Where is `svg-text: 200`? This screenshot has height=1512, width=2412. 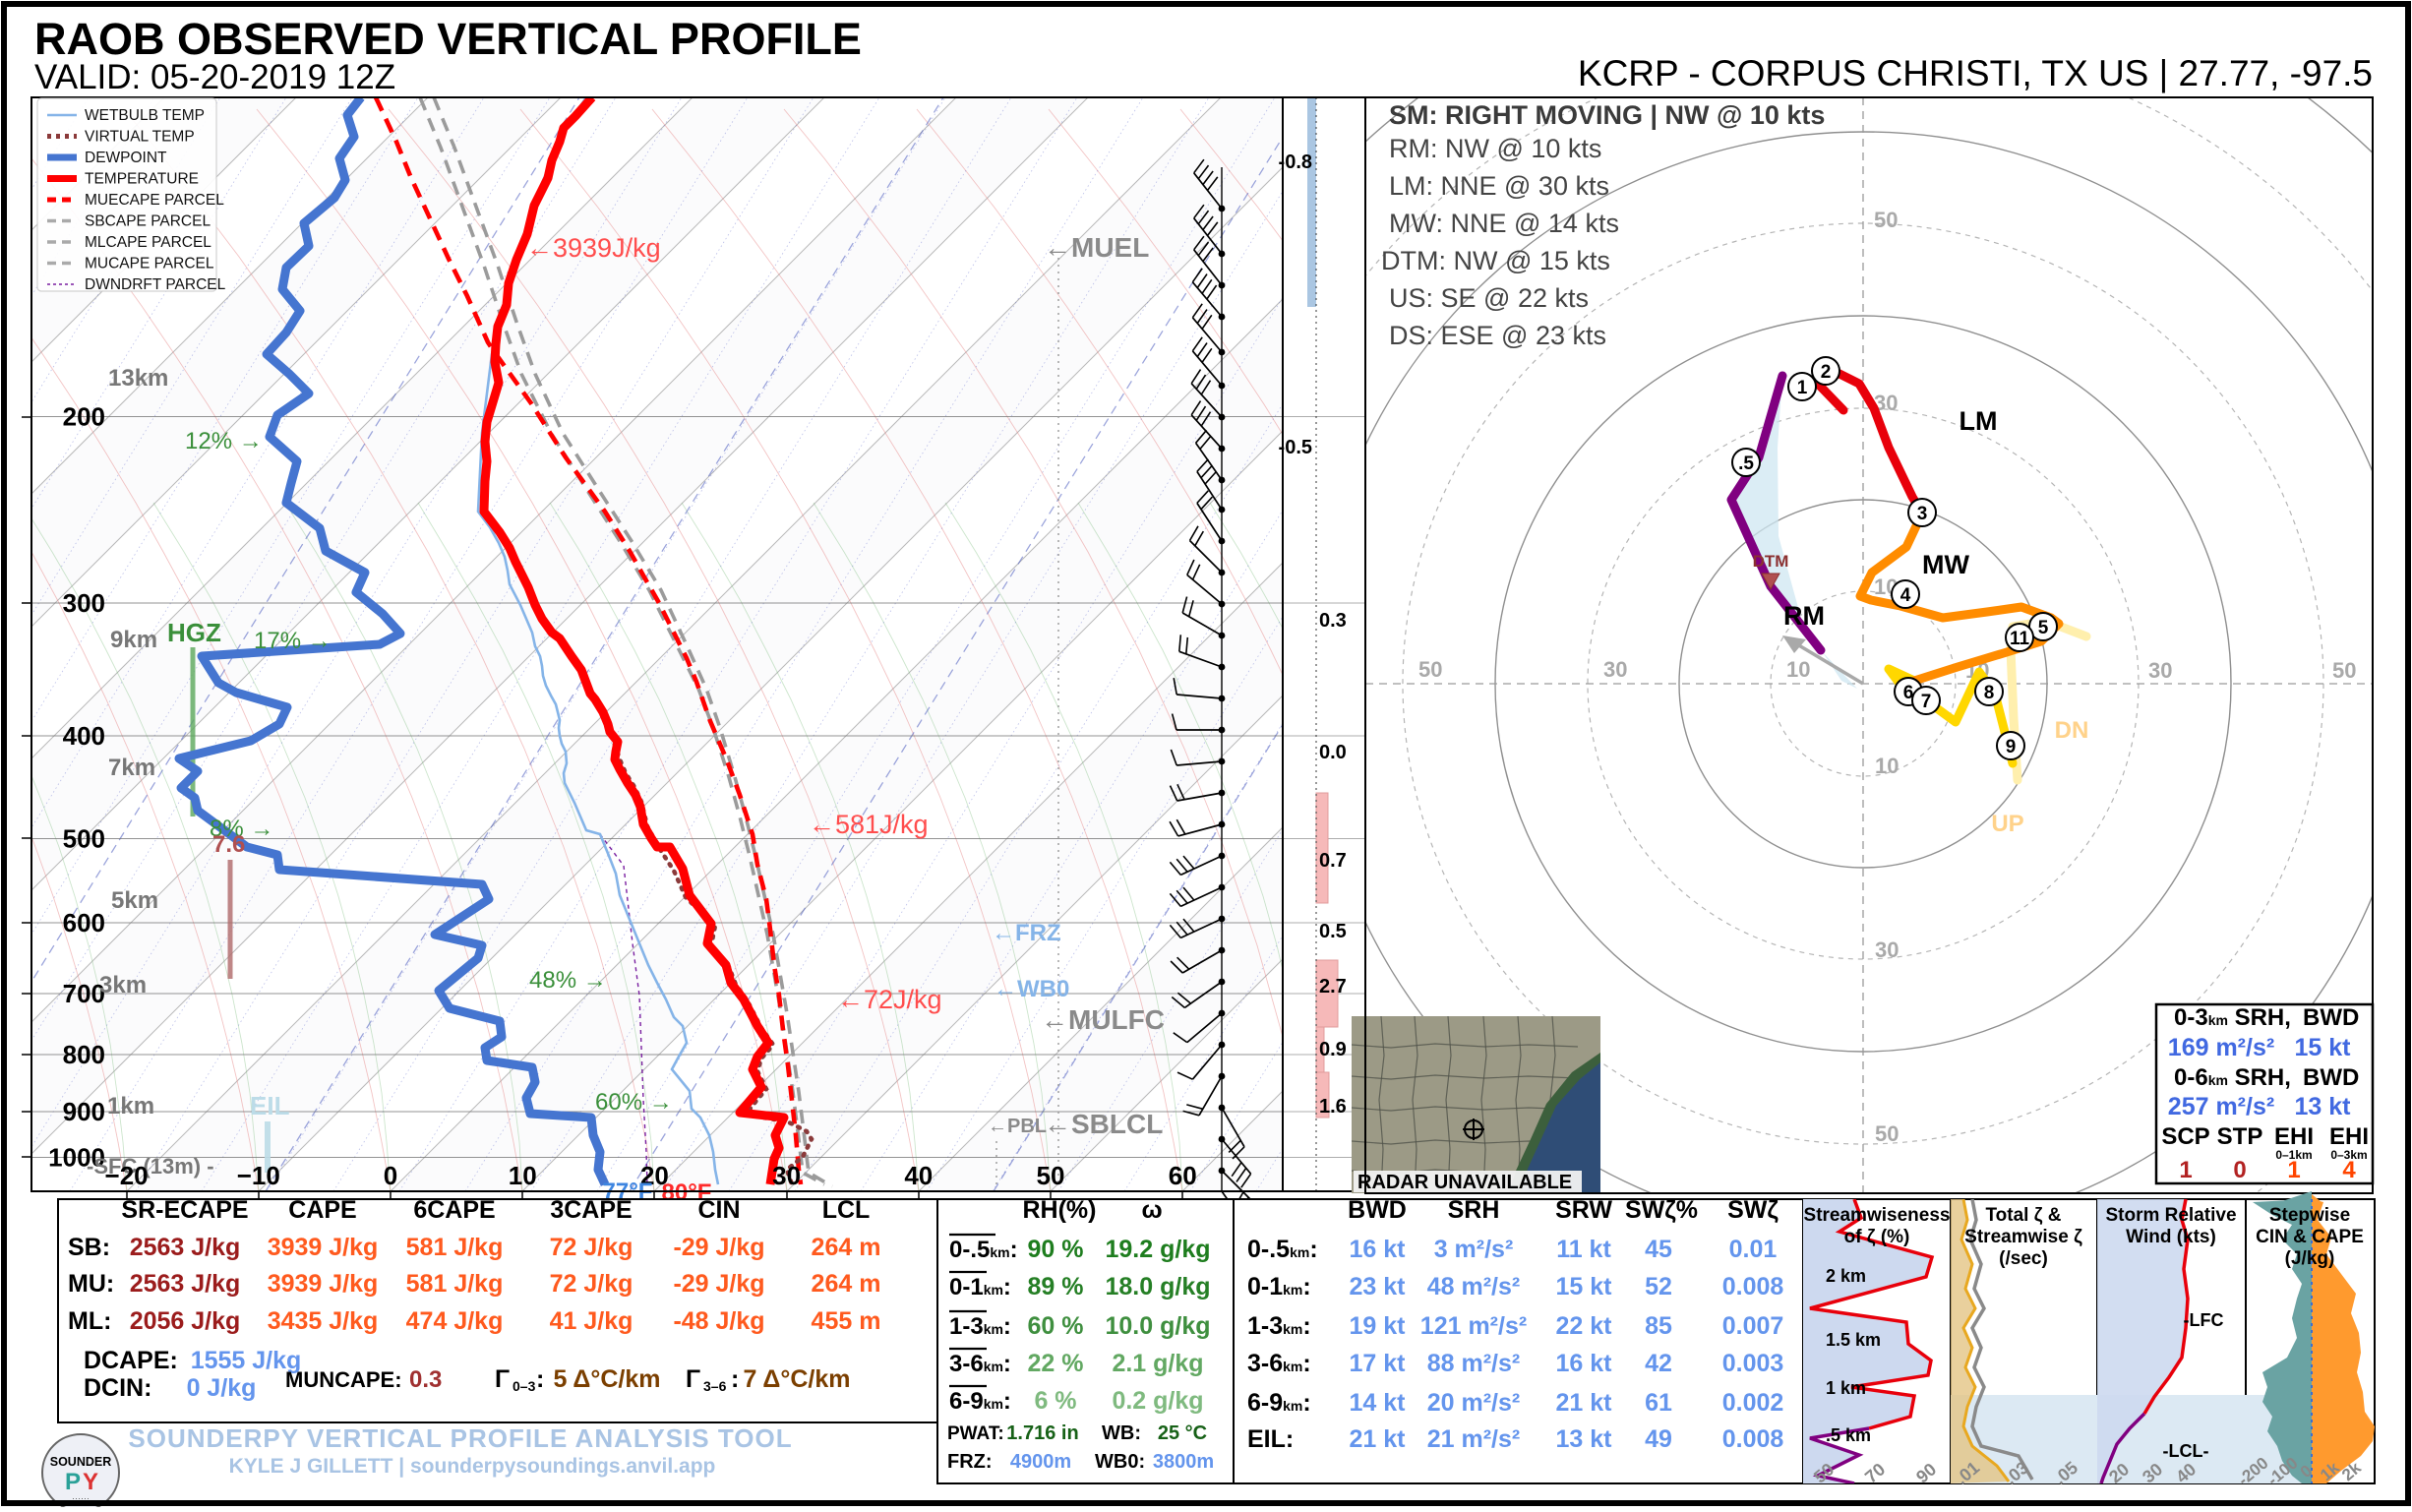 svg-text: 200 is located at coordinates (84, 417).